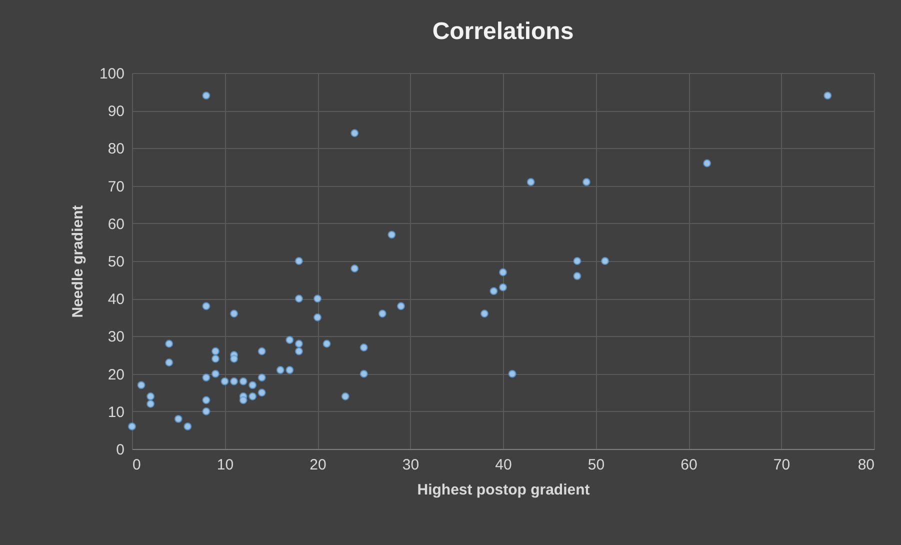 This screenshot has width=901, height=545. Describe the element at coordinates (689, 465) in the screenshot. I see `x-tick-label: 60` at that location.